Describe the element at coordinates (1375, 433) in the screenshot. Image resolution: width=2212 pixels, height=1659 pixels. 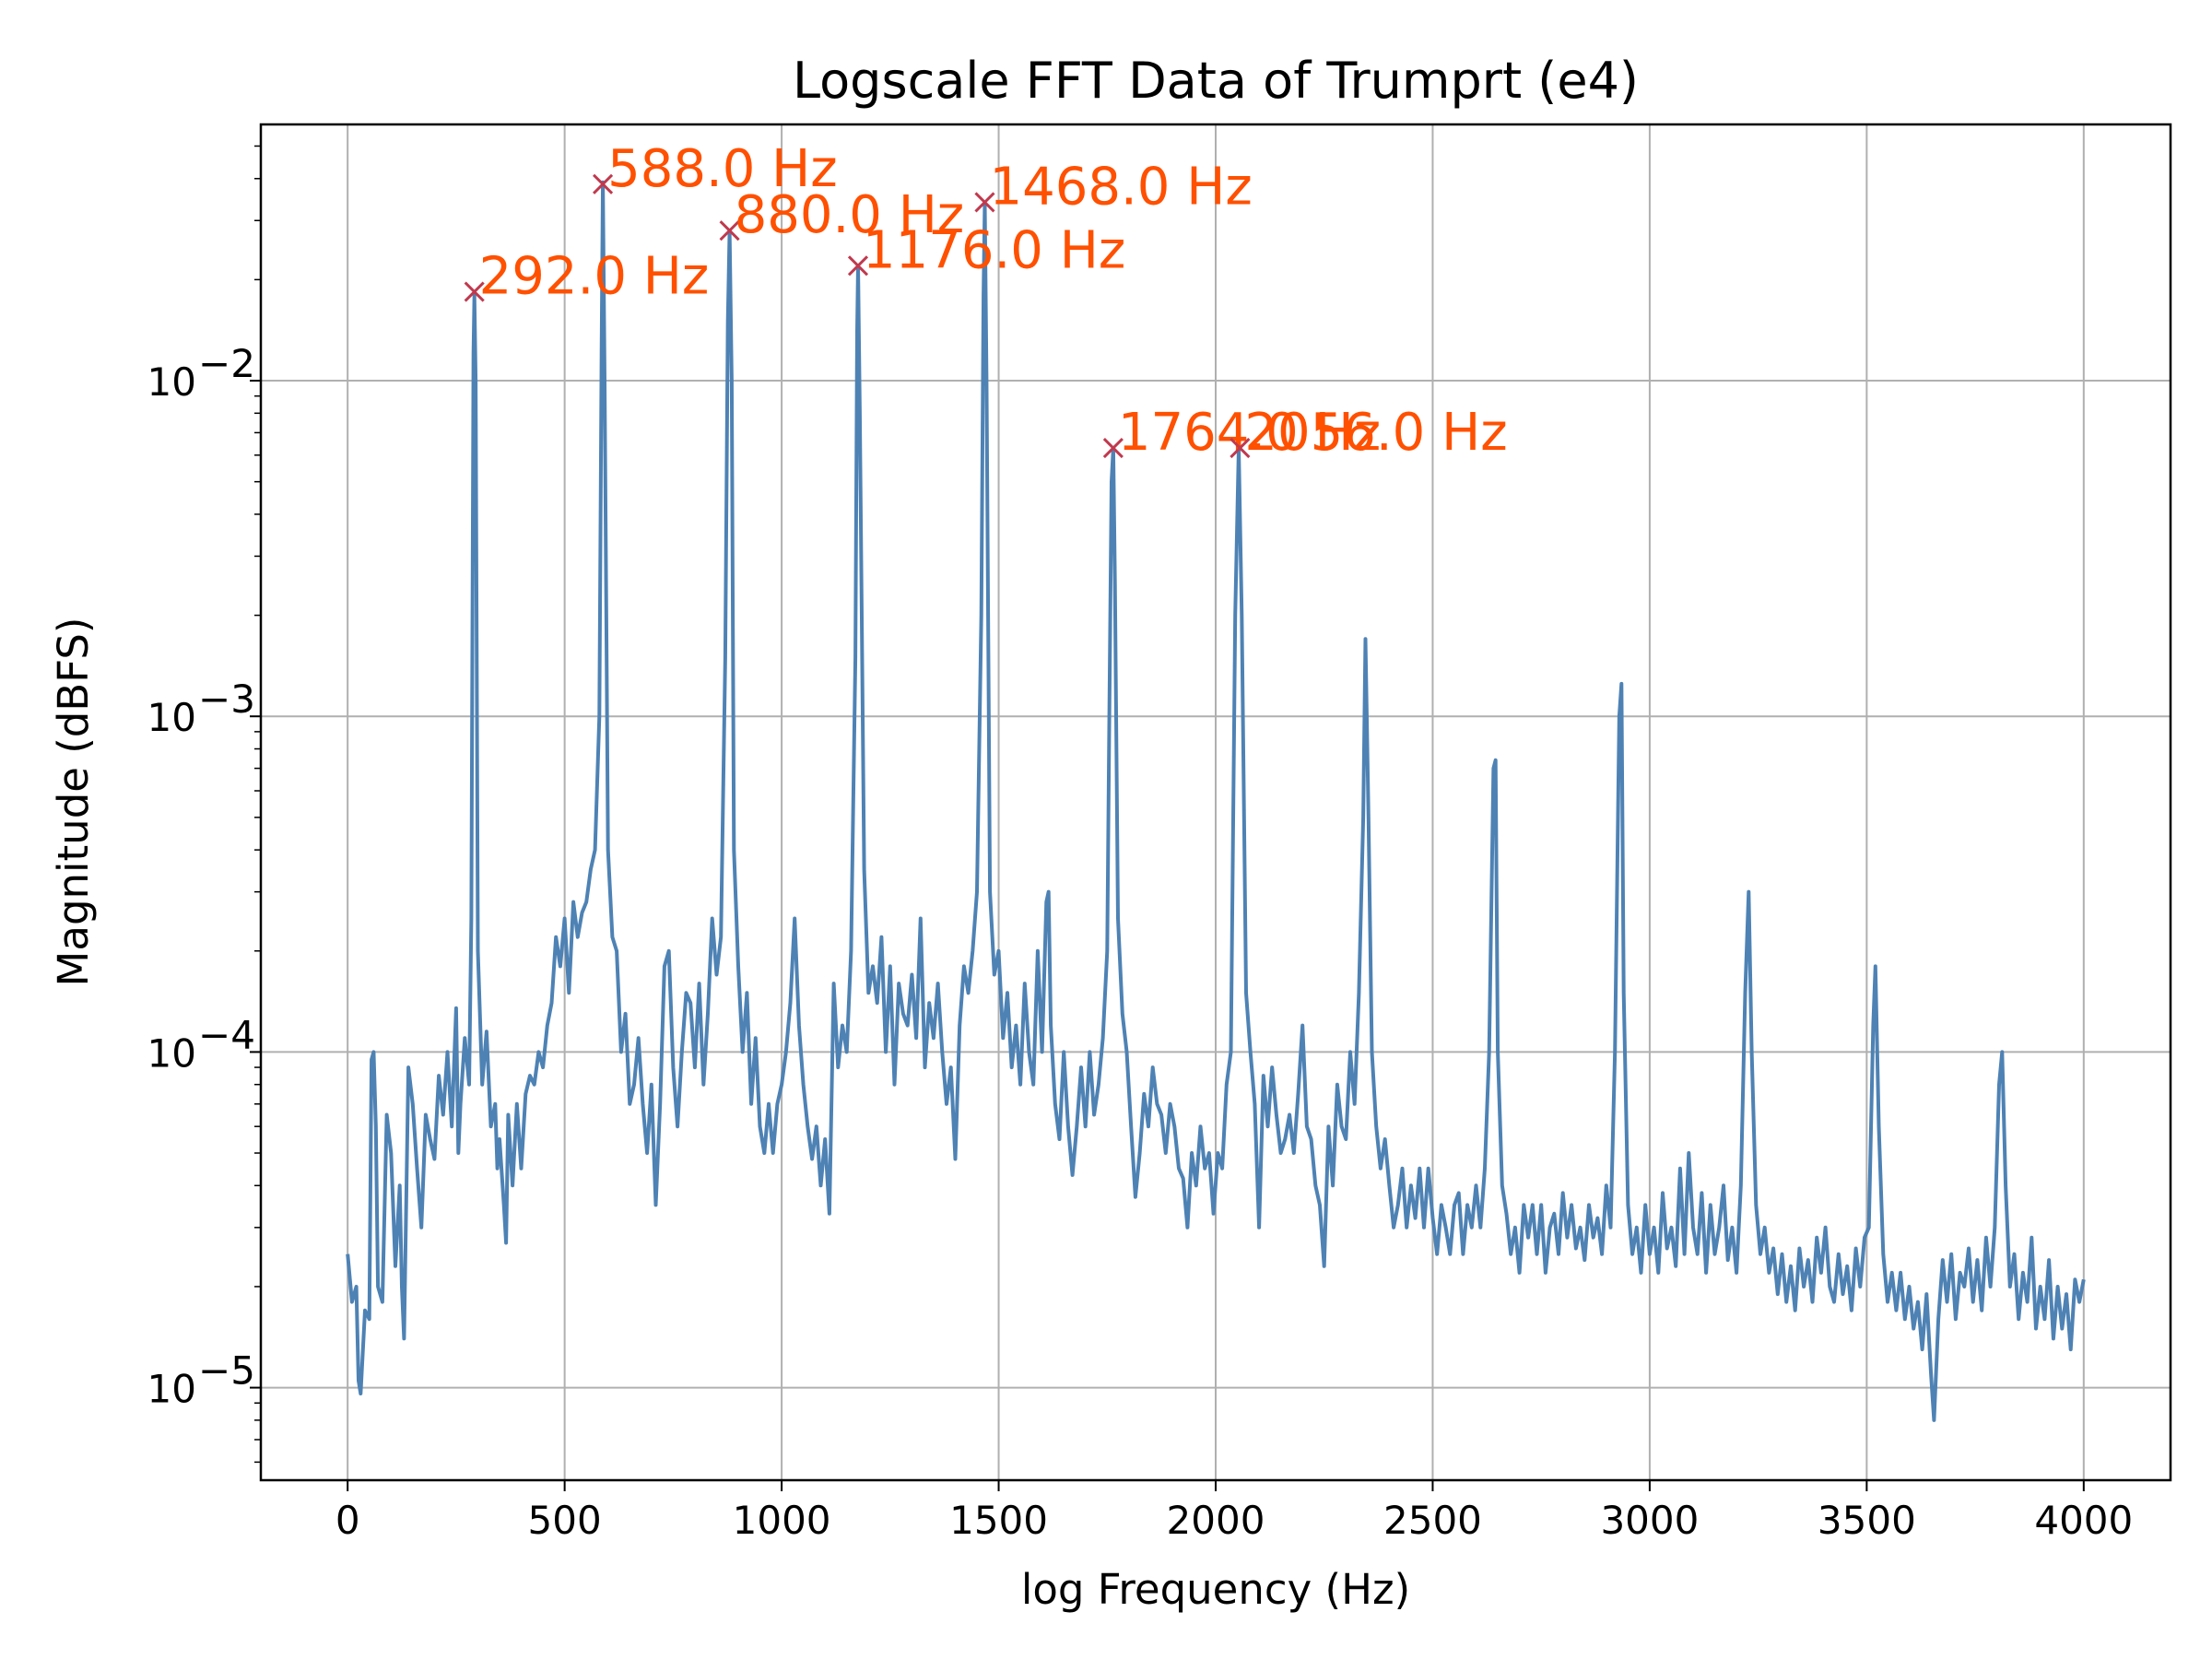
I see `peak-label: 2056.0 Hz` at that location.